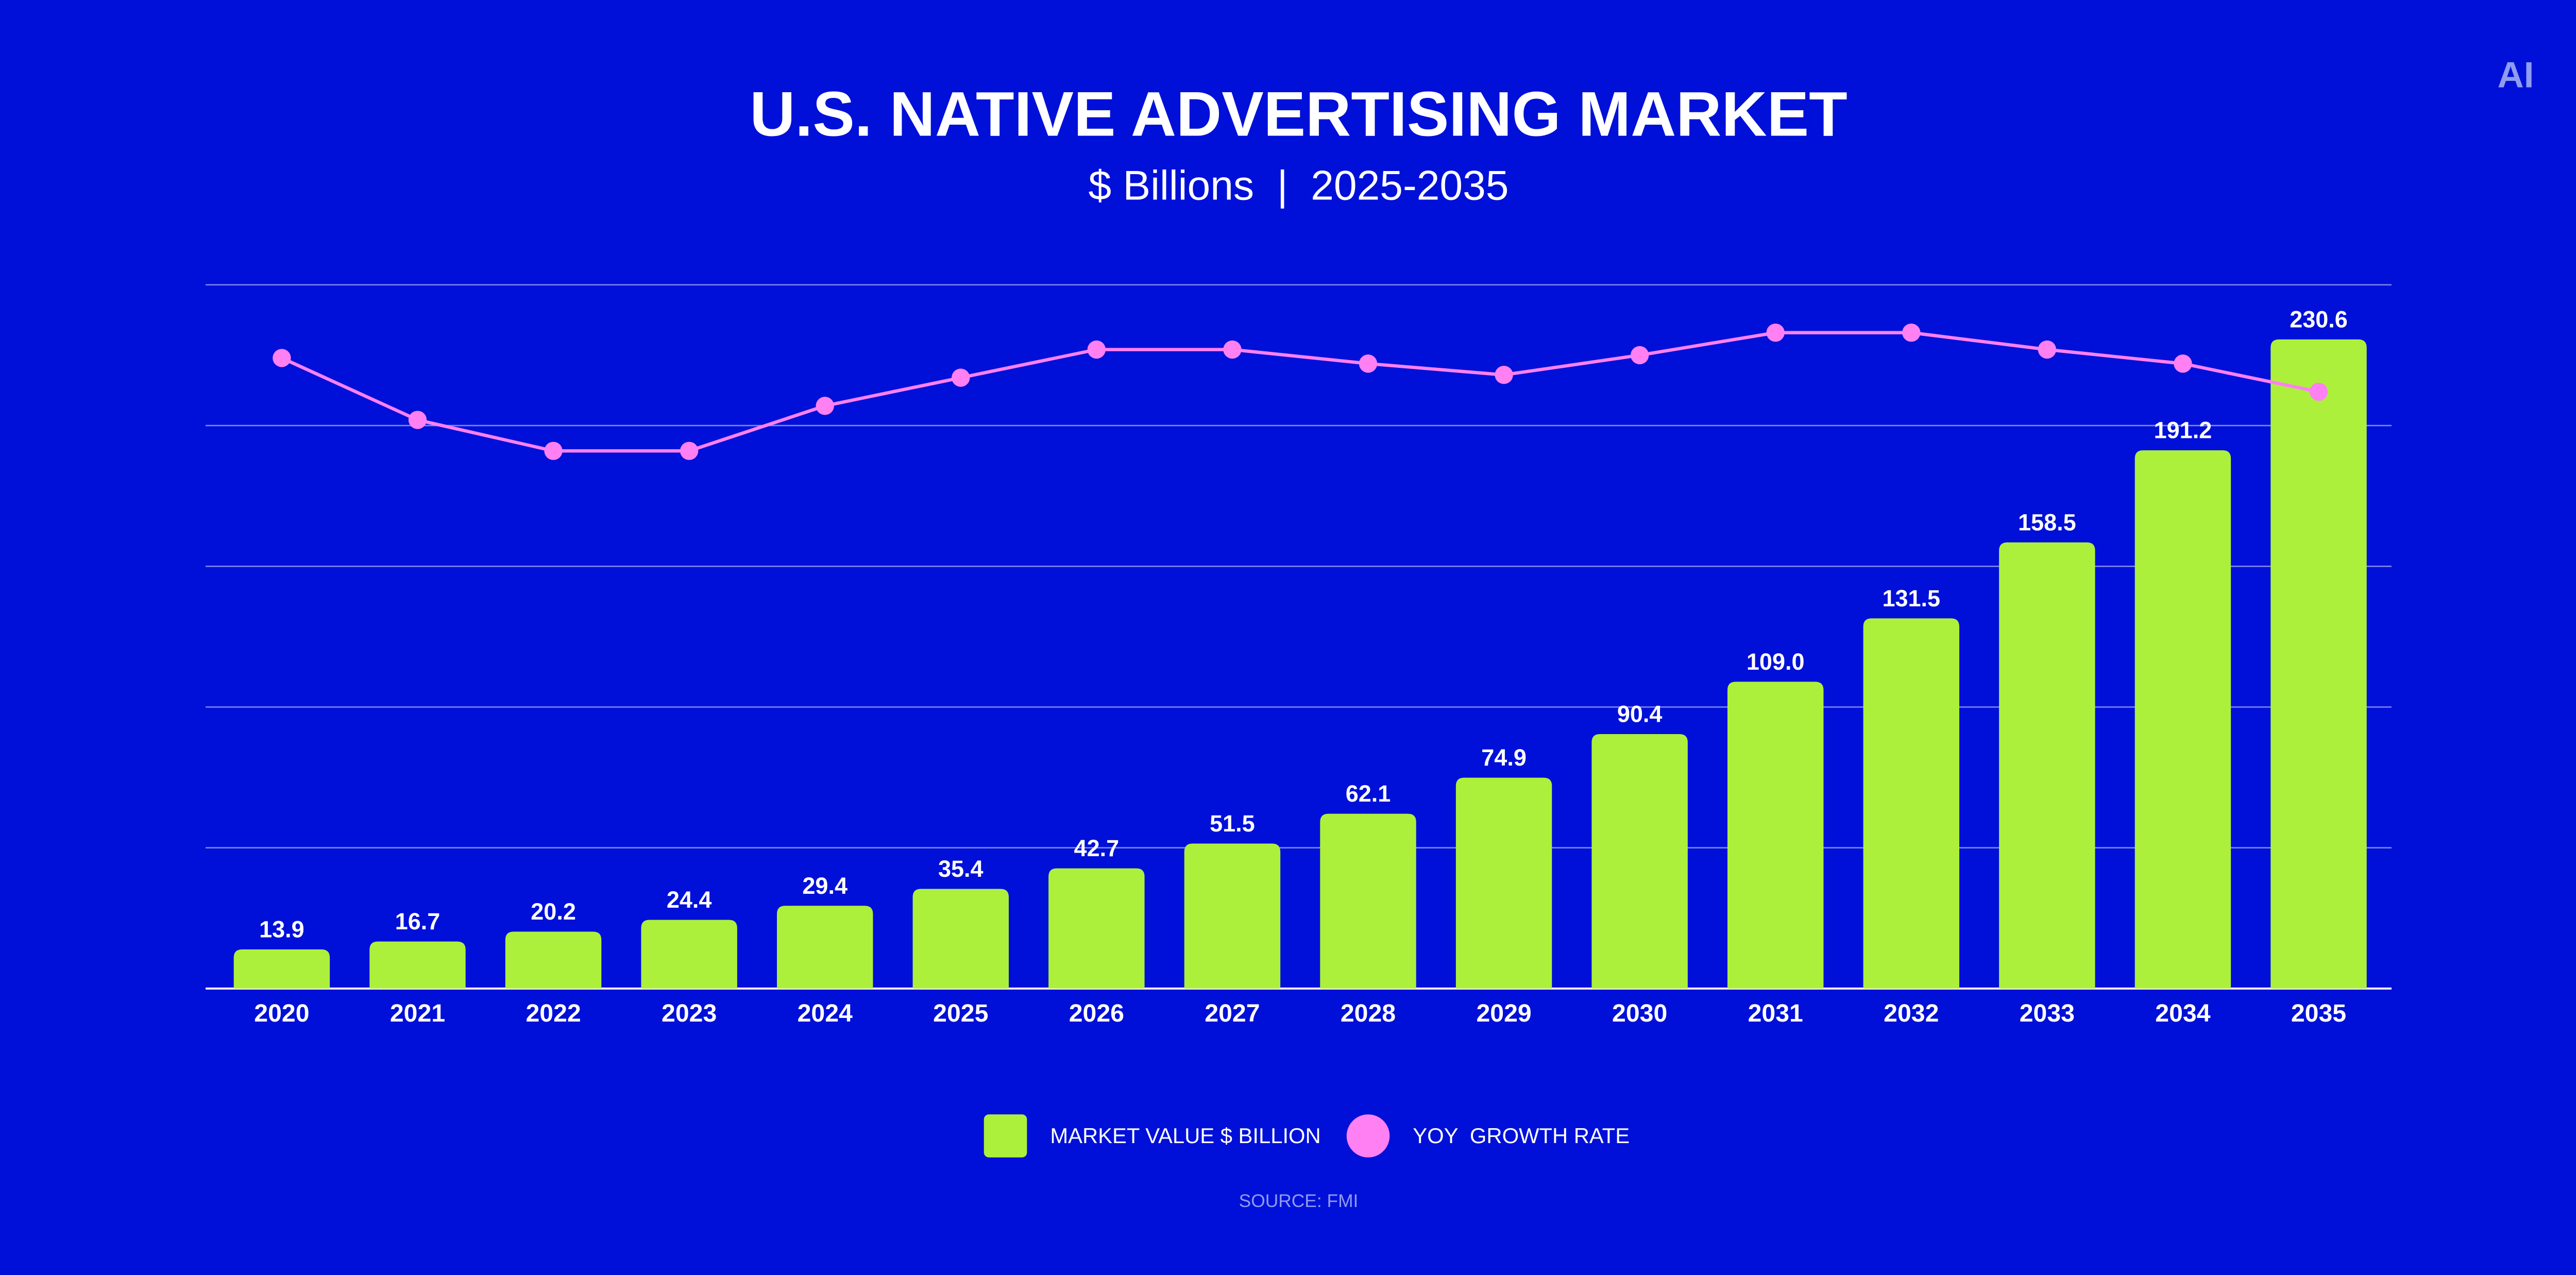  I want to click on legend-label: YOY GROWTH RATE, so click(1521, 1136).